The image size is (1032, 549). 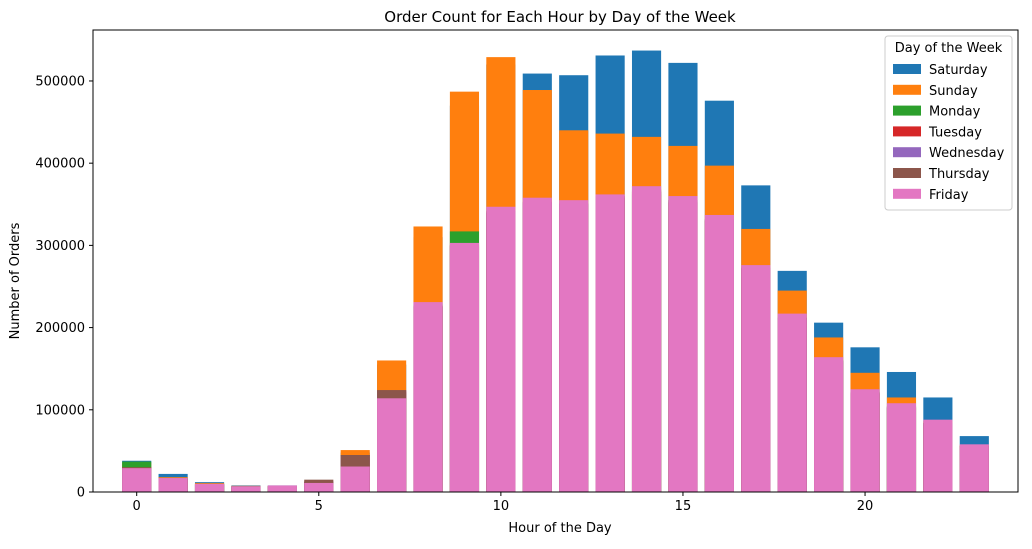 What do you see at coordinates (60, 246) in the screenshot?
I see `y-tick-label: 300000` at bounding box center [60, 246].